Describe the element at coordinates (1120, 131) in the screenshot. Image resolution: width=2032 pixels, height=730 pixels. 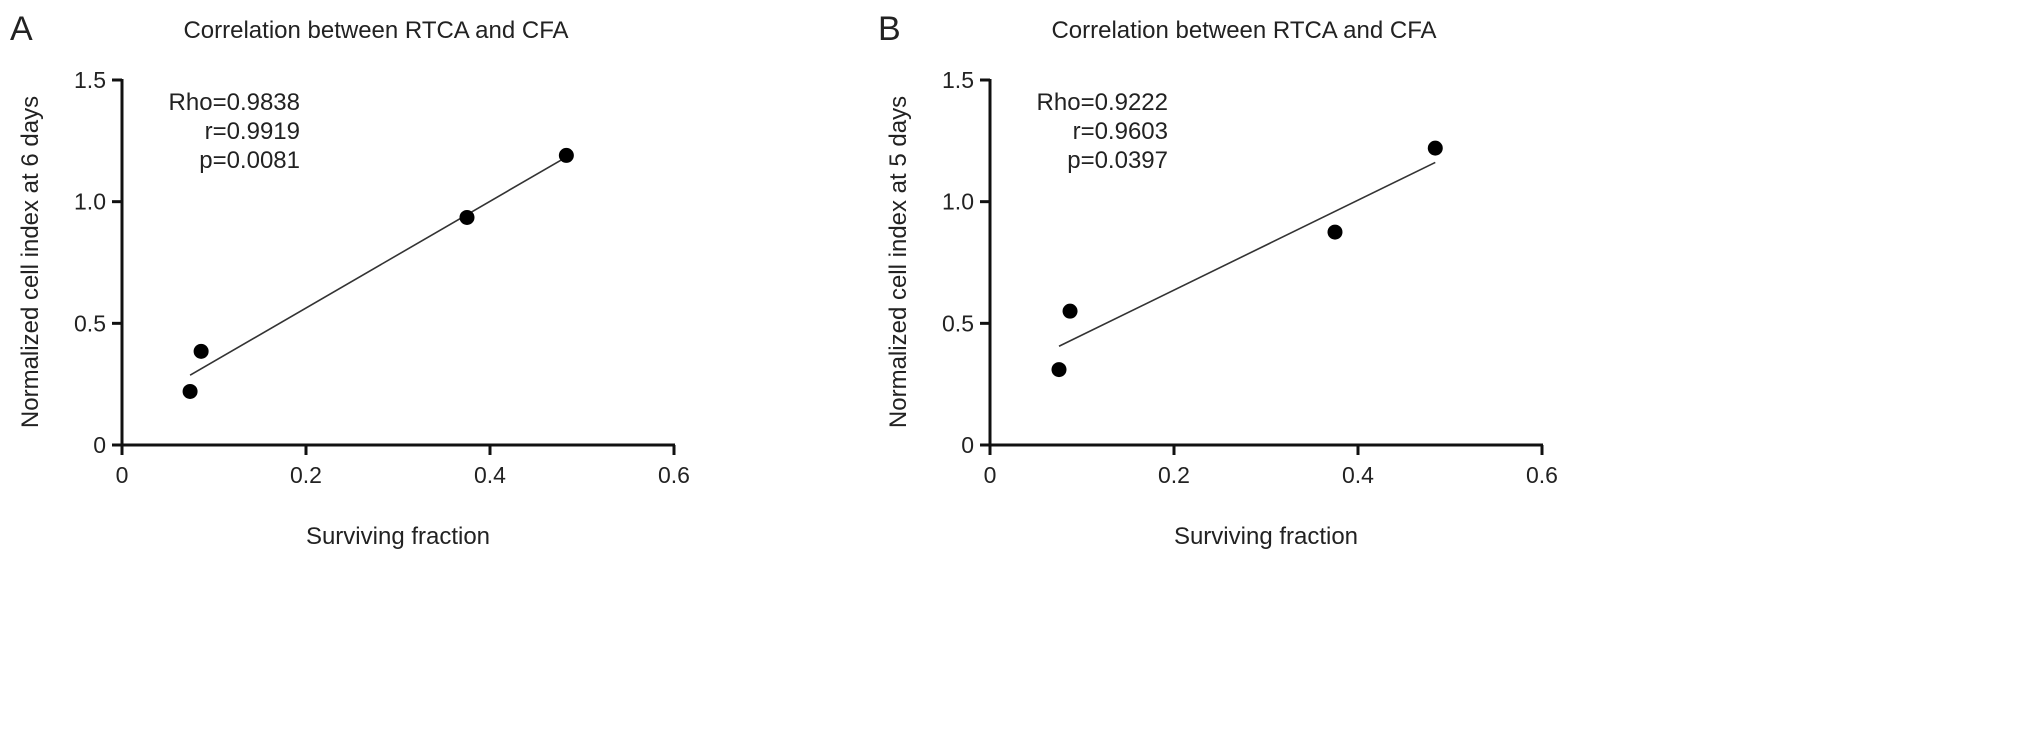
I see `stat-annotation: r=0.9603` at that location.